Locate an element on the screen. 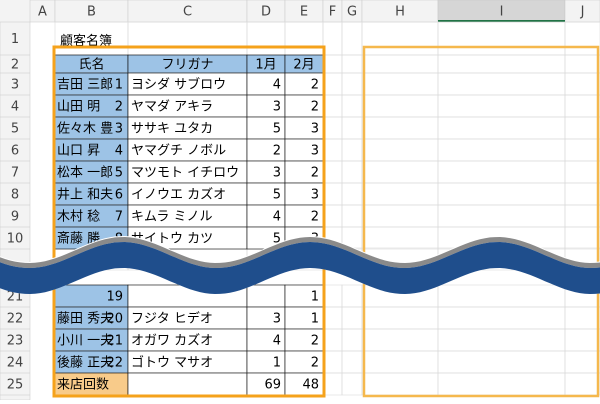  cell-text: 1月 is located at coordinates (265, 65).